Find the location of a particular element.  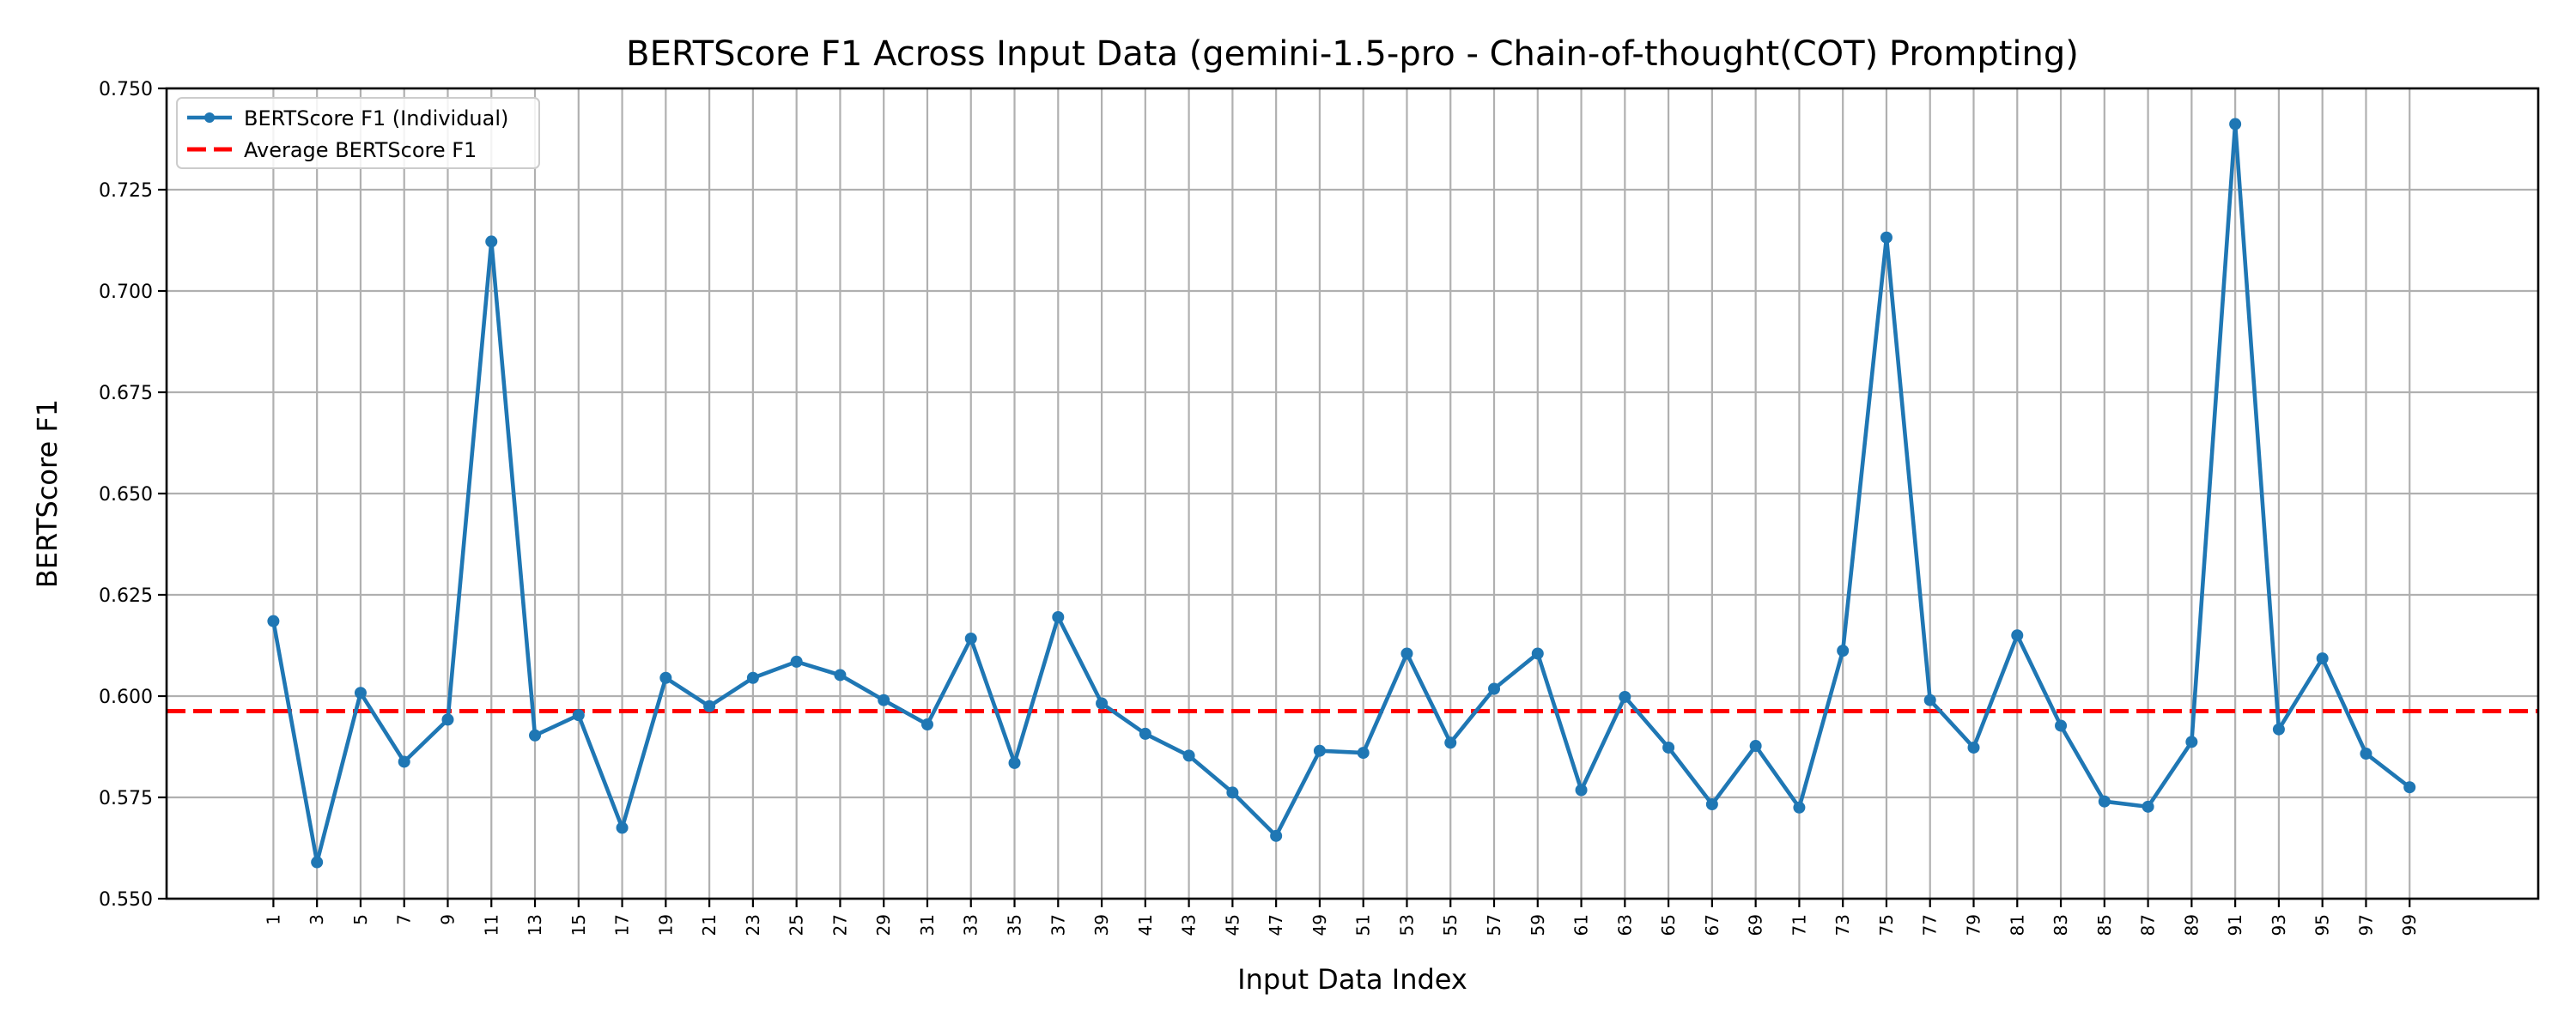

x-tick-label: 19 is located at coordinates (665, 925).